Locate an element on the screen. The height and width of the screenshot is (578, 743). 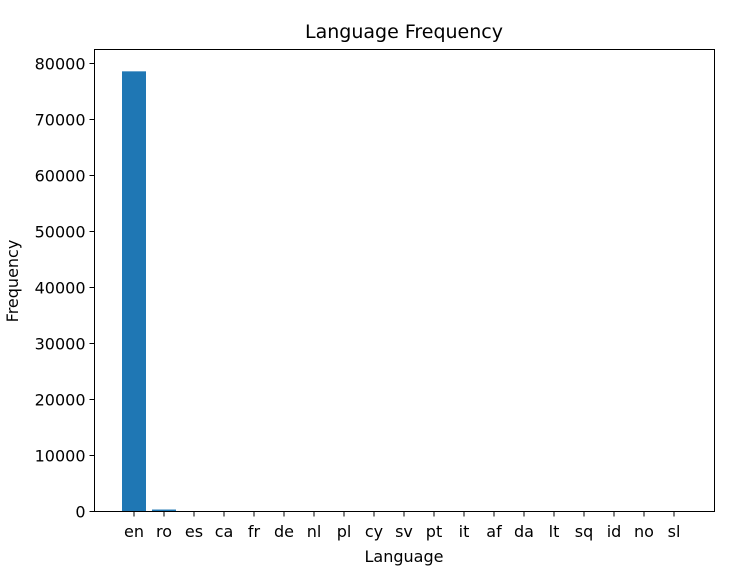
x-tick-label-pt: pt is located at coordinates (434, 531).